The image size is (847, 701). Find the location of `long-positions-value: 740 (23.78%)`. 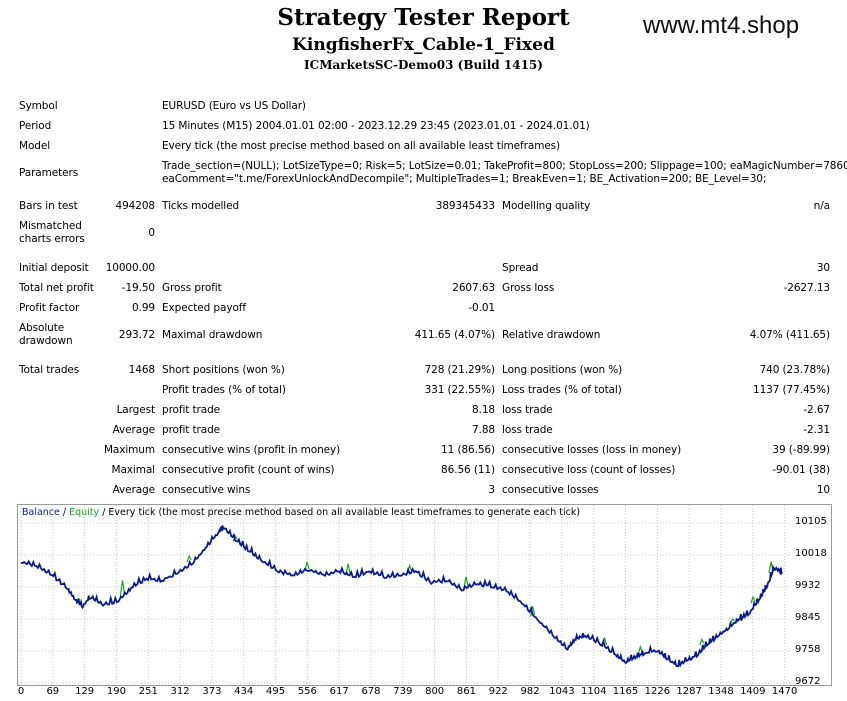

long-positions-value: 740 (23.78%) is located at coordinates (795, 370).